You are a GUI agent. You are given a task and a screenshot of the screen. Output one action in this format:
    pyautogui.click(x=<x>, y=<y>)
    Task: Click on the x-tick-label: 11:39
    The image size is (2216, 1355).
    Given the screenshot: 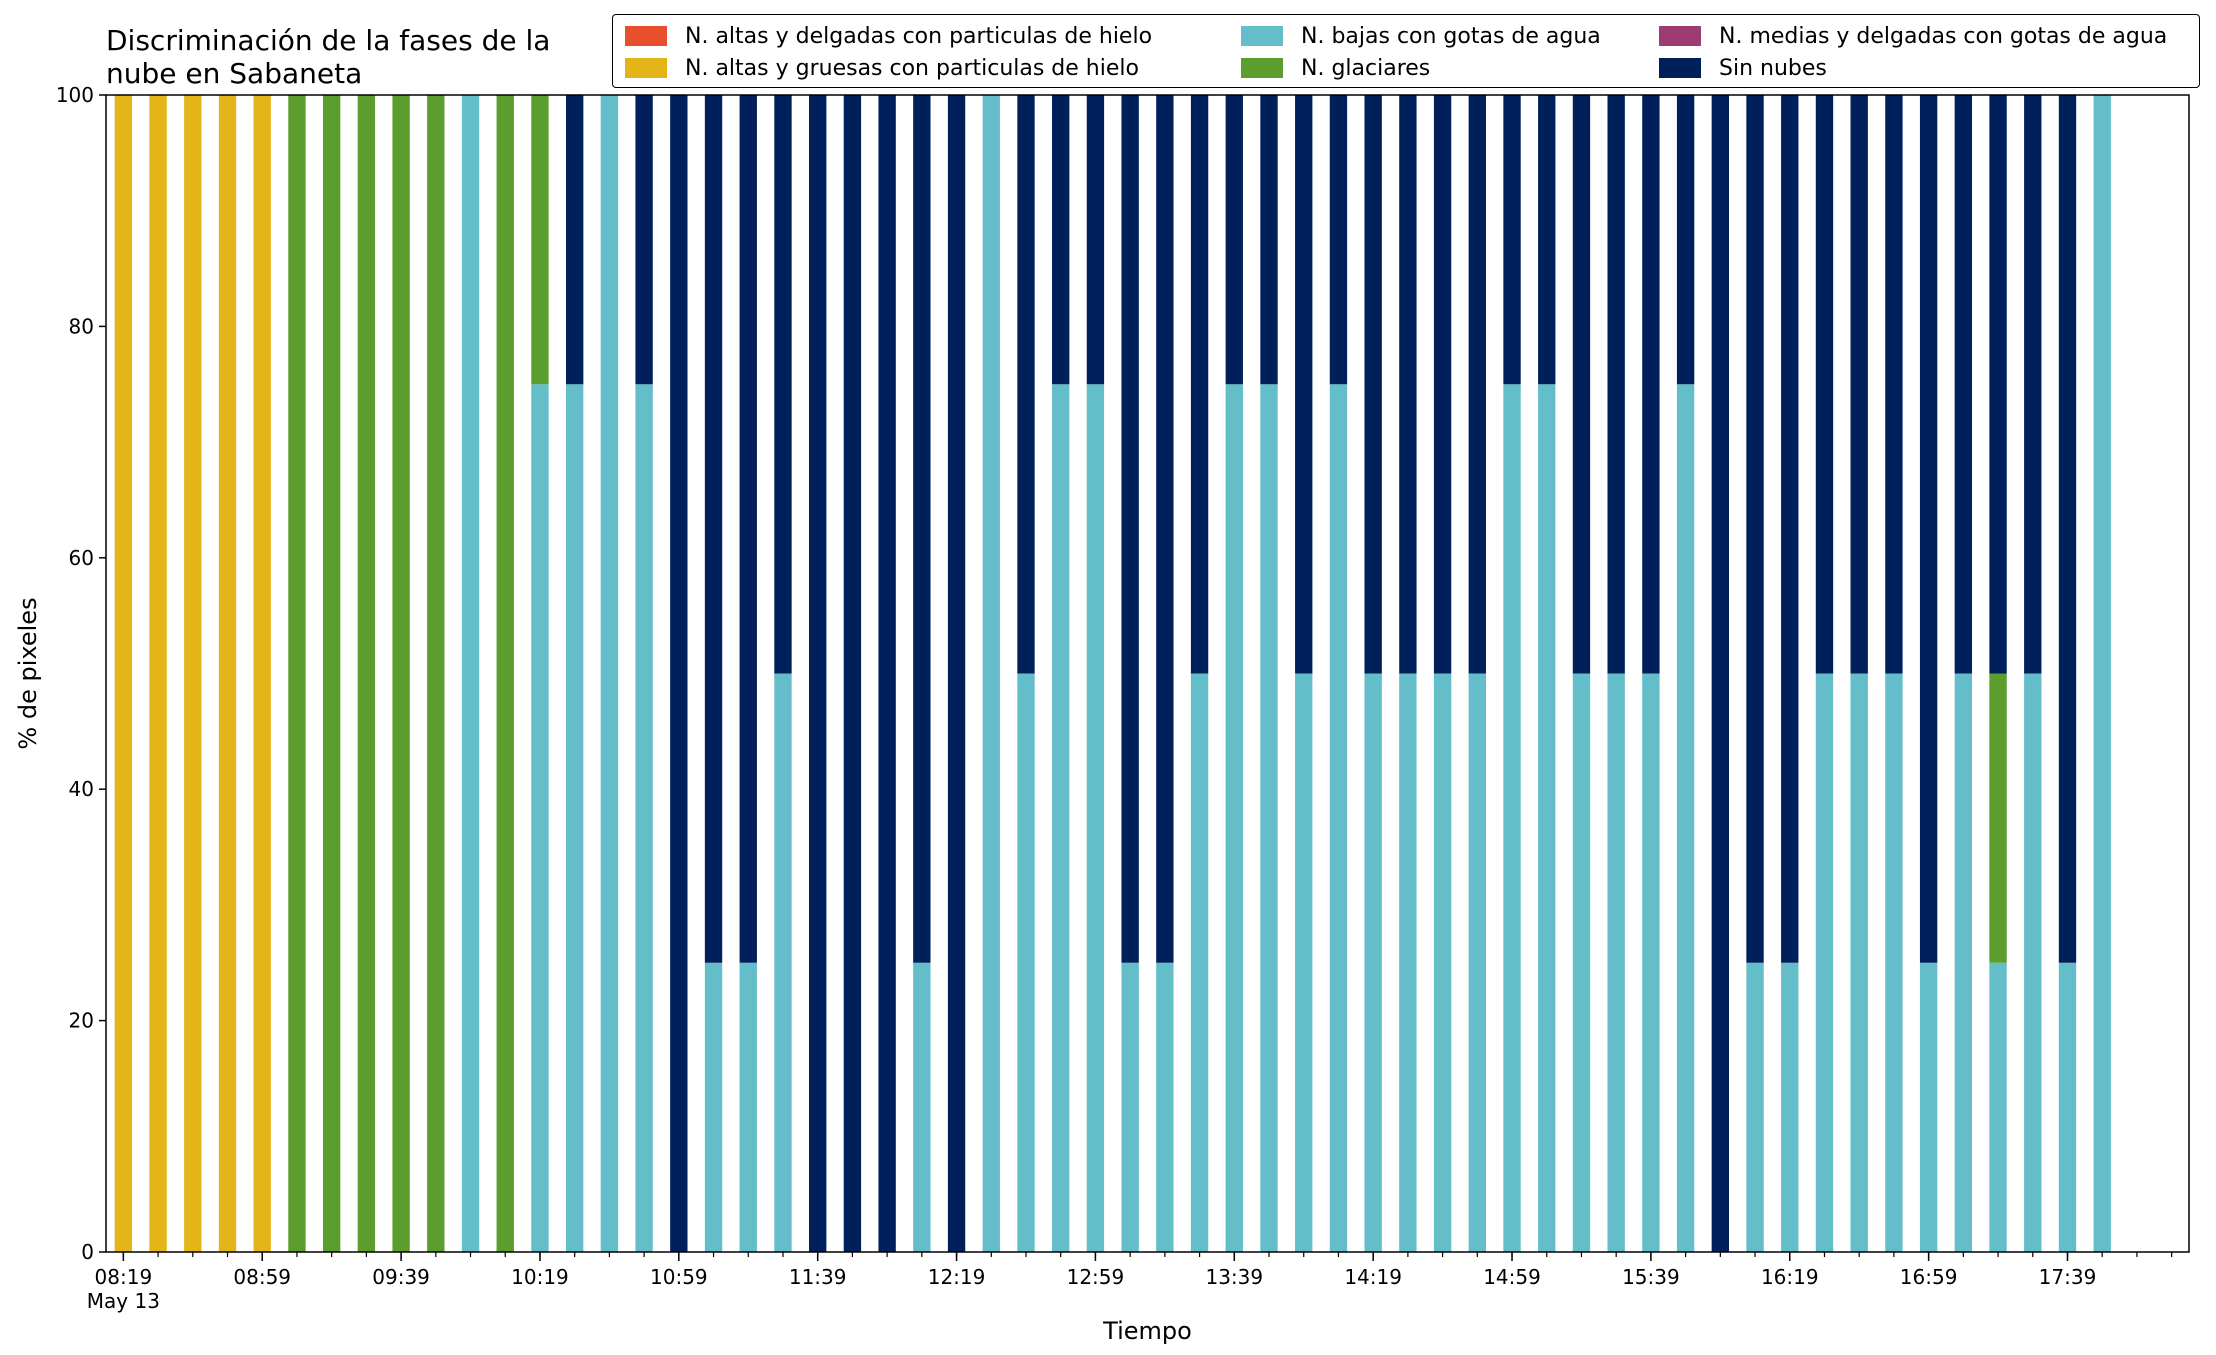 What is the action you would take?
    pyautogui.click(x=818, y=1277)
    